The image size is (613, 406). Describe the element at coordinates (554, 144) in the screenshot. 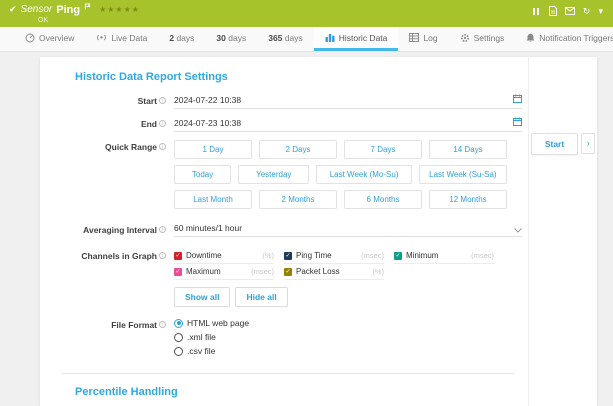

I see `start-report-button: Start` at that location.